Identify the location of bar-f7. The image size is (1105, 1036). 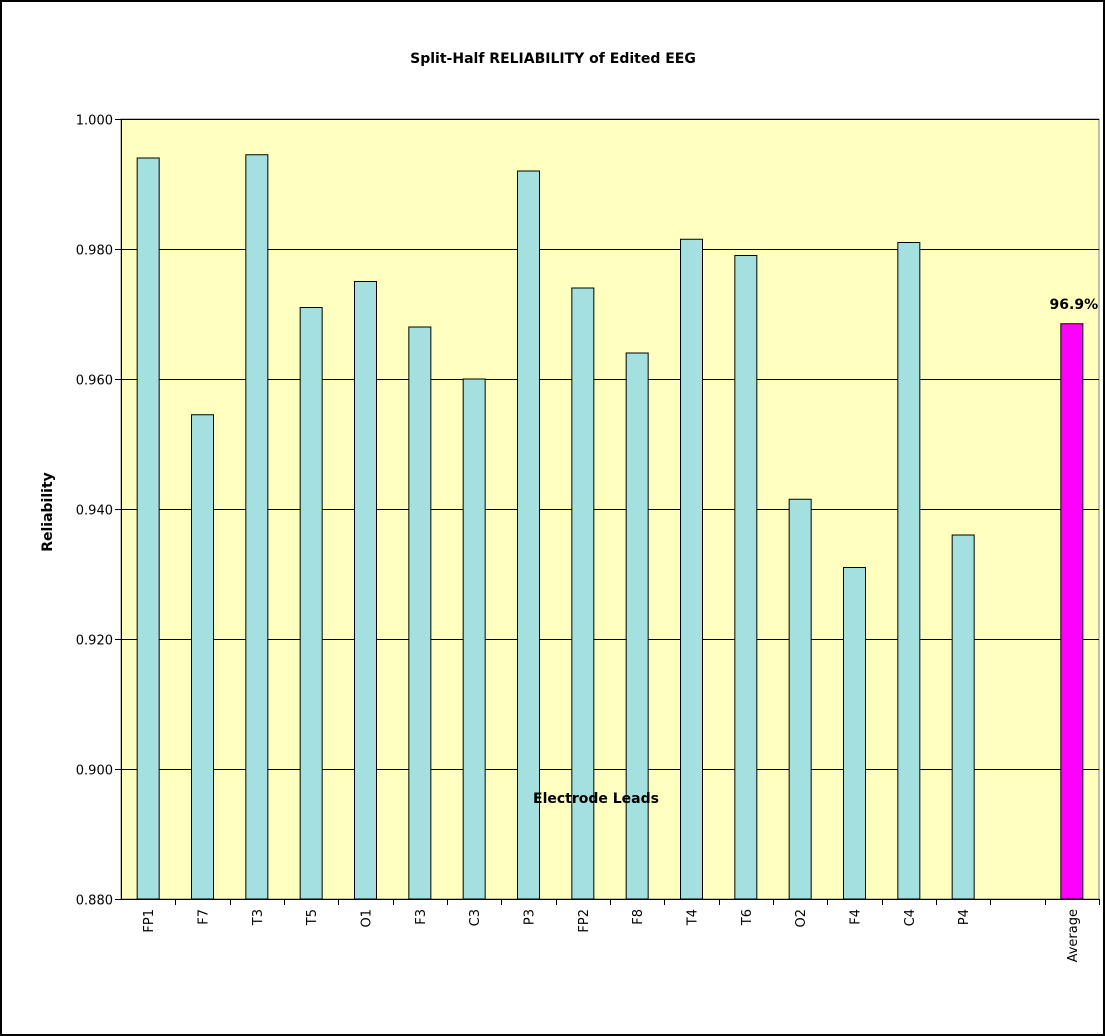
(202, 657).